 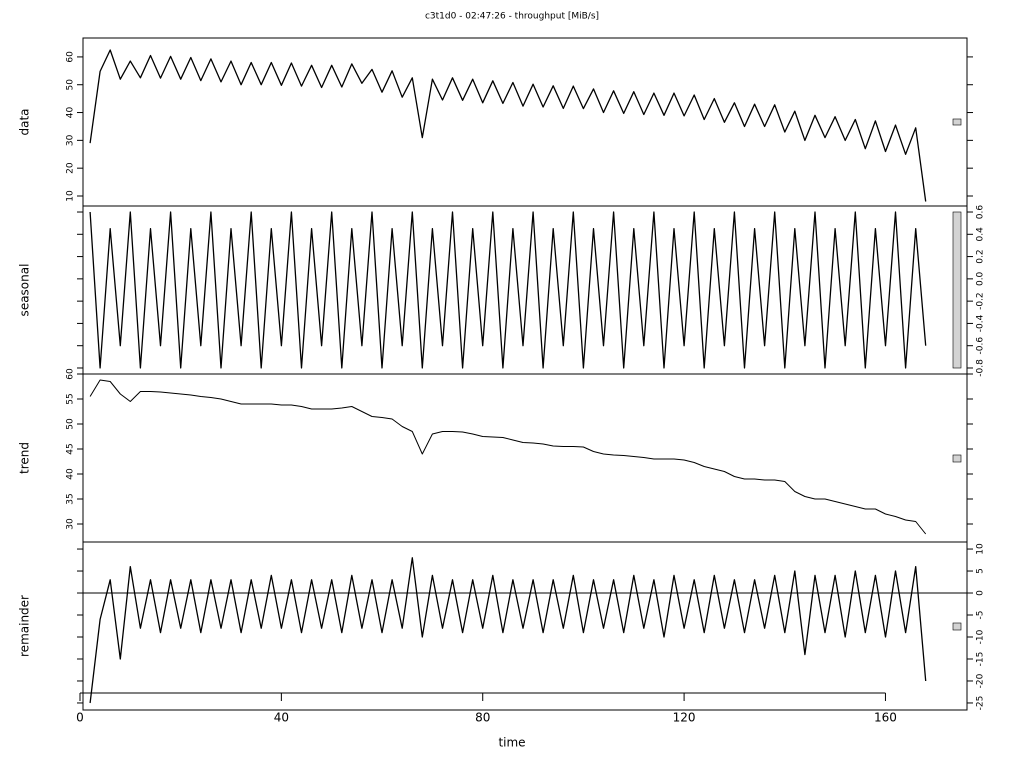 I want to click on y-tick-label: -0.8, so click(x=981, y=368).